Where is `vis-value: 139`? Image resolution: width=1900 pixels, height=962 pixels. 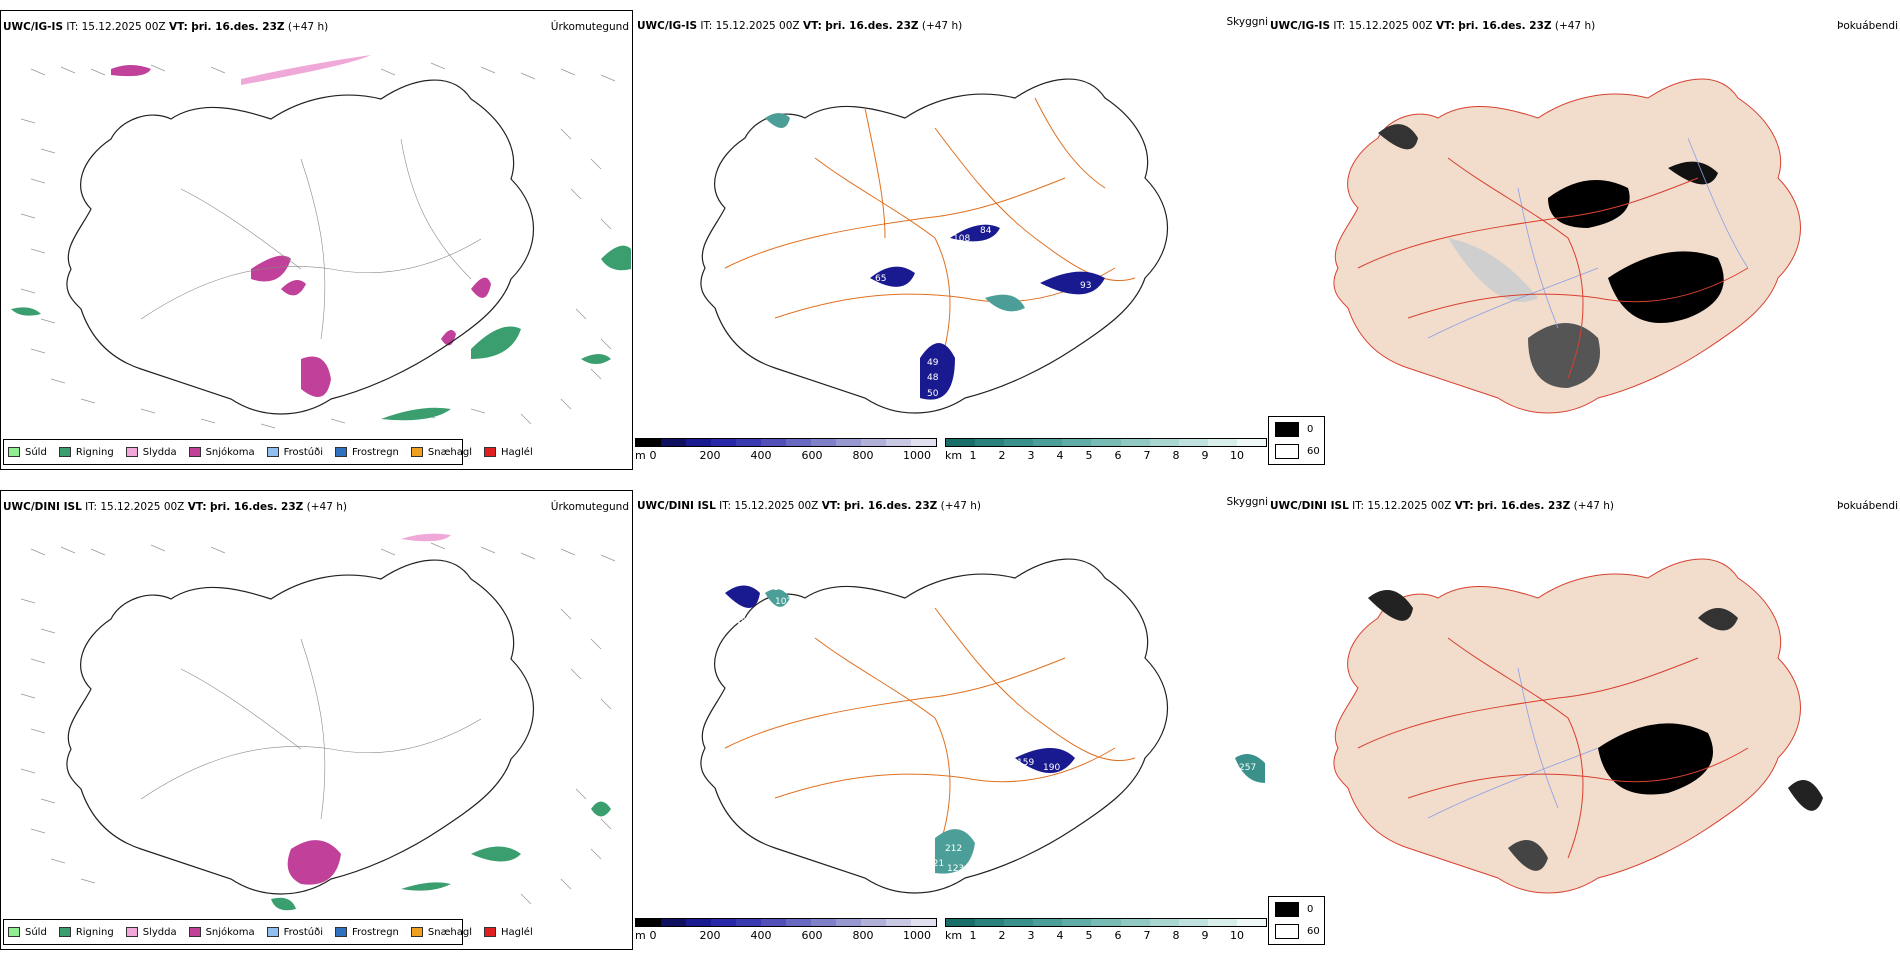 vis-value: 139 is located at coordinates (1073, 811).